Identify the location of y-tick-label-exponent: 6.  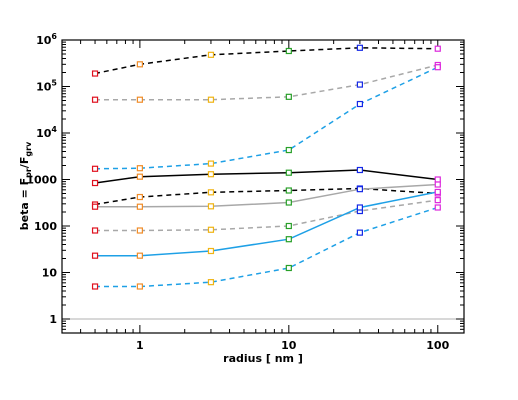
(54, 36).